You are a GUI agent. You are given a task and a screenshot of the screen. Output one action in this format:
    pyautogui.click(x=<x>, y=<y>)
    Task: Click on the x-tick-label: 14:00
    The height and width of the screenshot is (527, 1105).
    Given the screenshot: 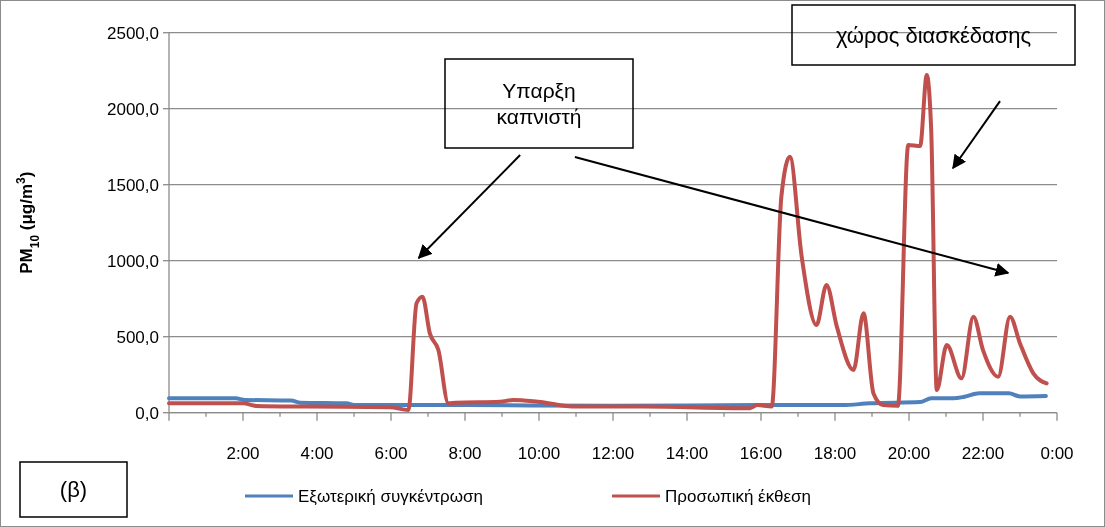 What is the action you would take?
    pyautogui.click(x=687, y=453)
    